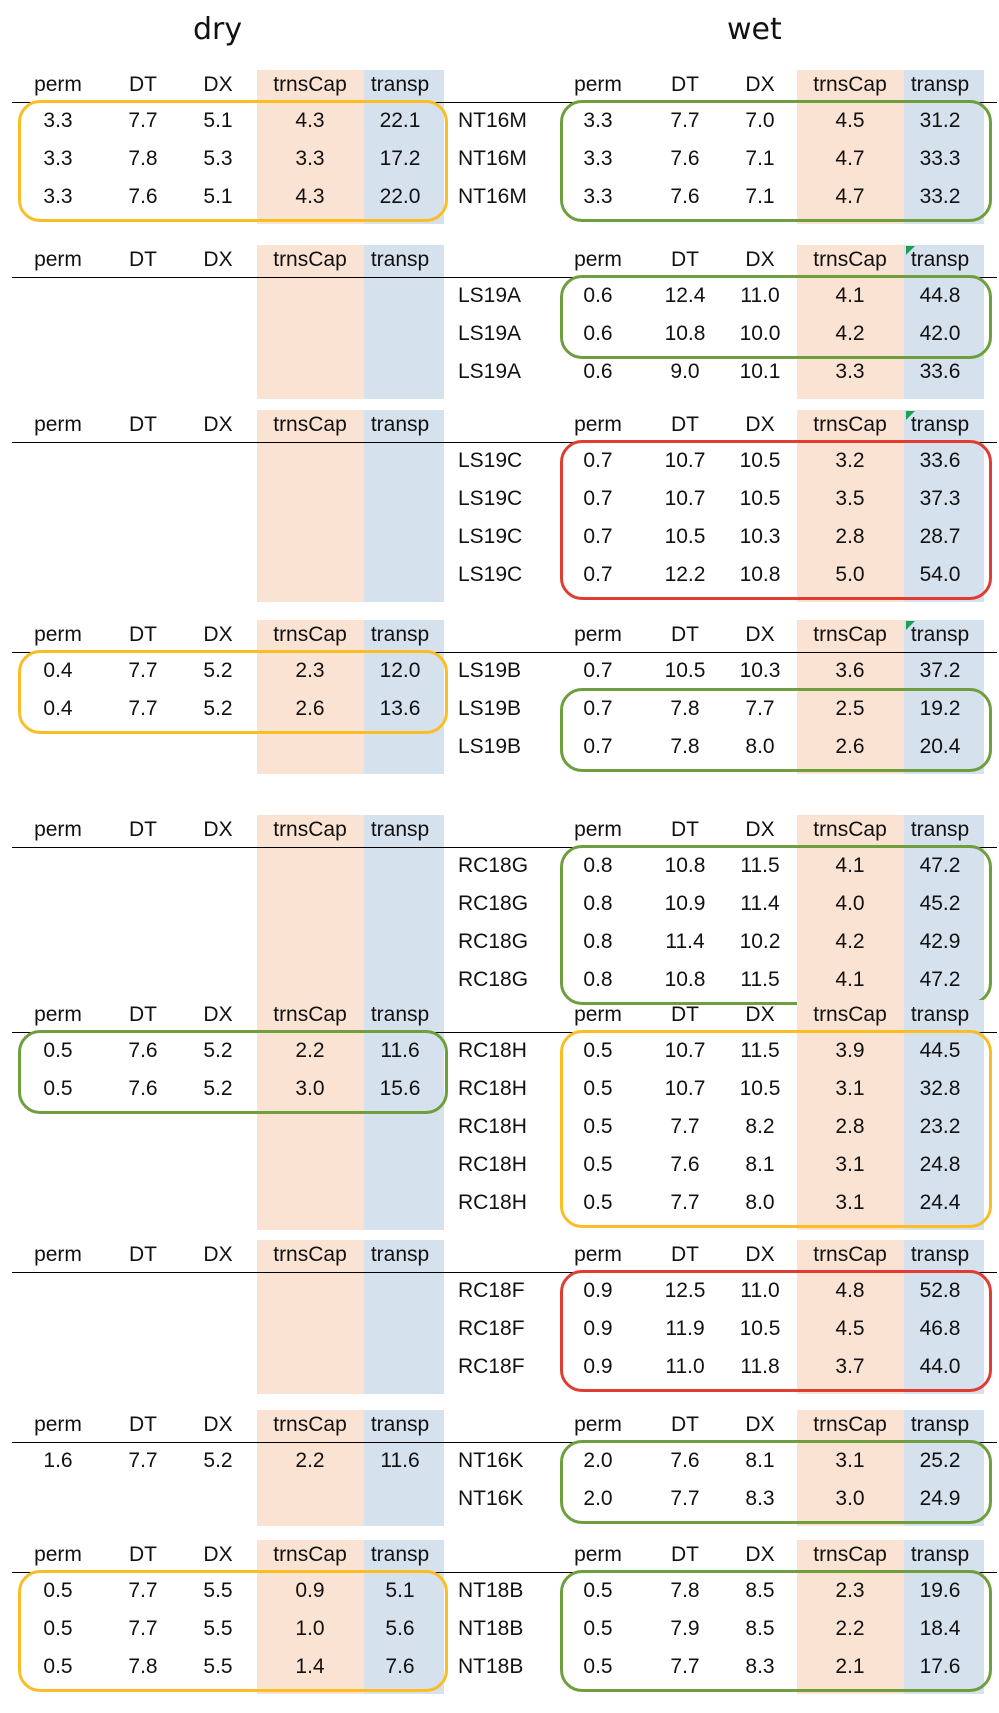 The image size is (999, 1713). What do you see at coordinates (850, 1366) in the screenshot?
I see `wet-cell: 3.7` at bounding box center [850, 1366].